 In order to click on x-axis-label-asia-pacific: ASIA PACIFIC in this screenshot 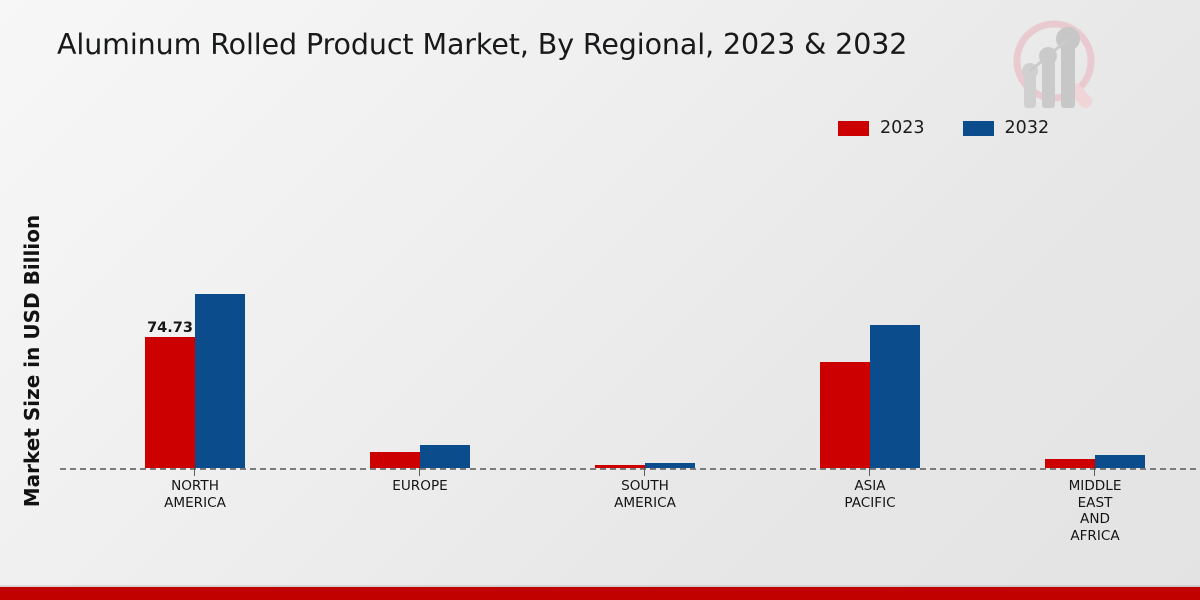, I will do `click(869, 494)`.